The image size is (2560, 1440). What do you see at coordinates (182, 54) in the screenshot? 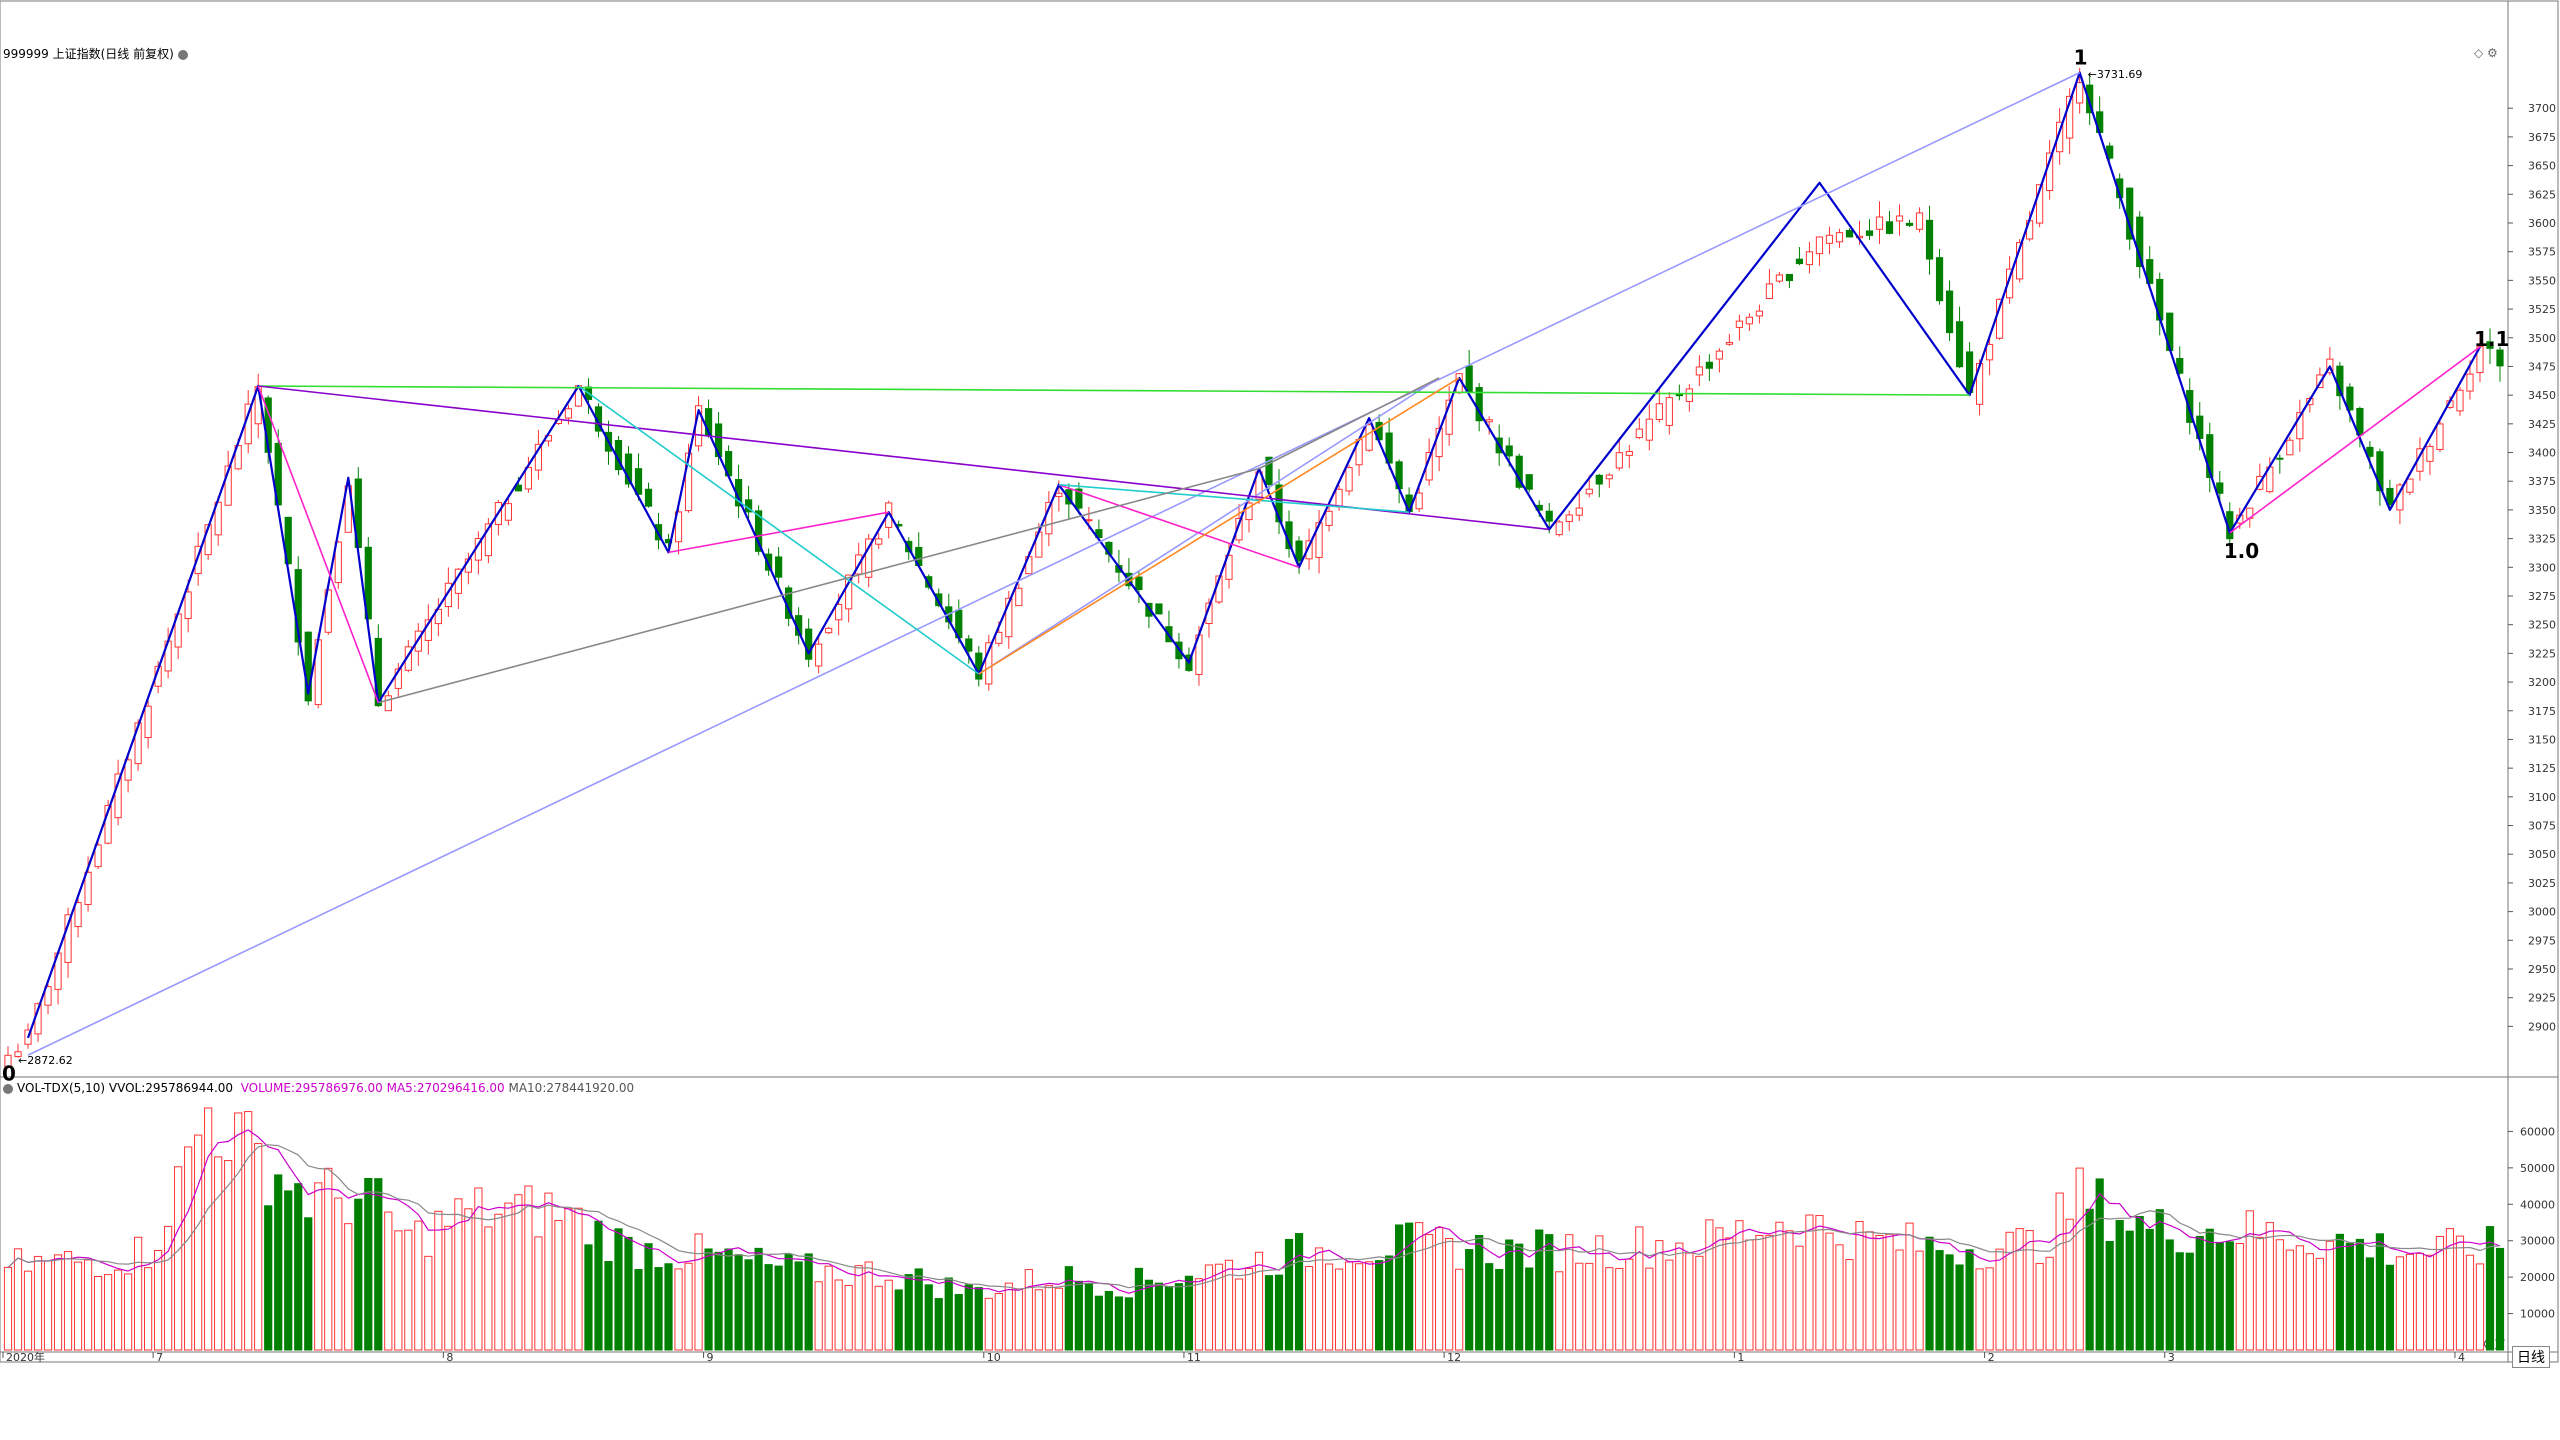
I see `settings-dot-icon` at bounding box center [182, 54].